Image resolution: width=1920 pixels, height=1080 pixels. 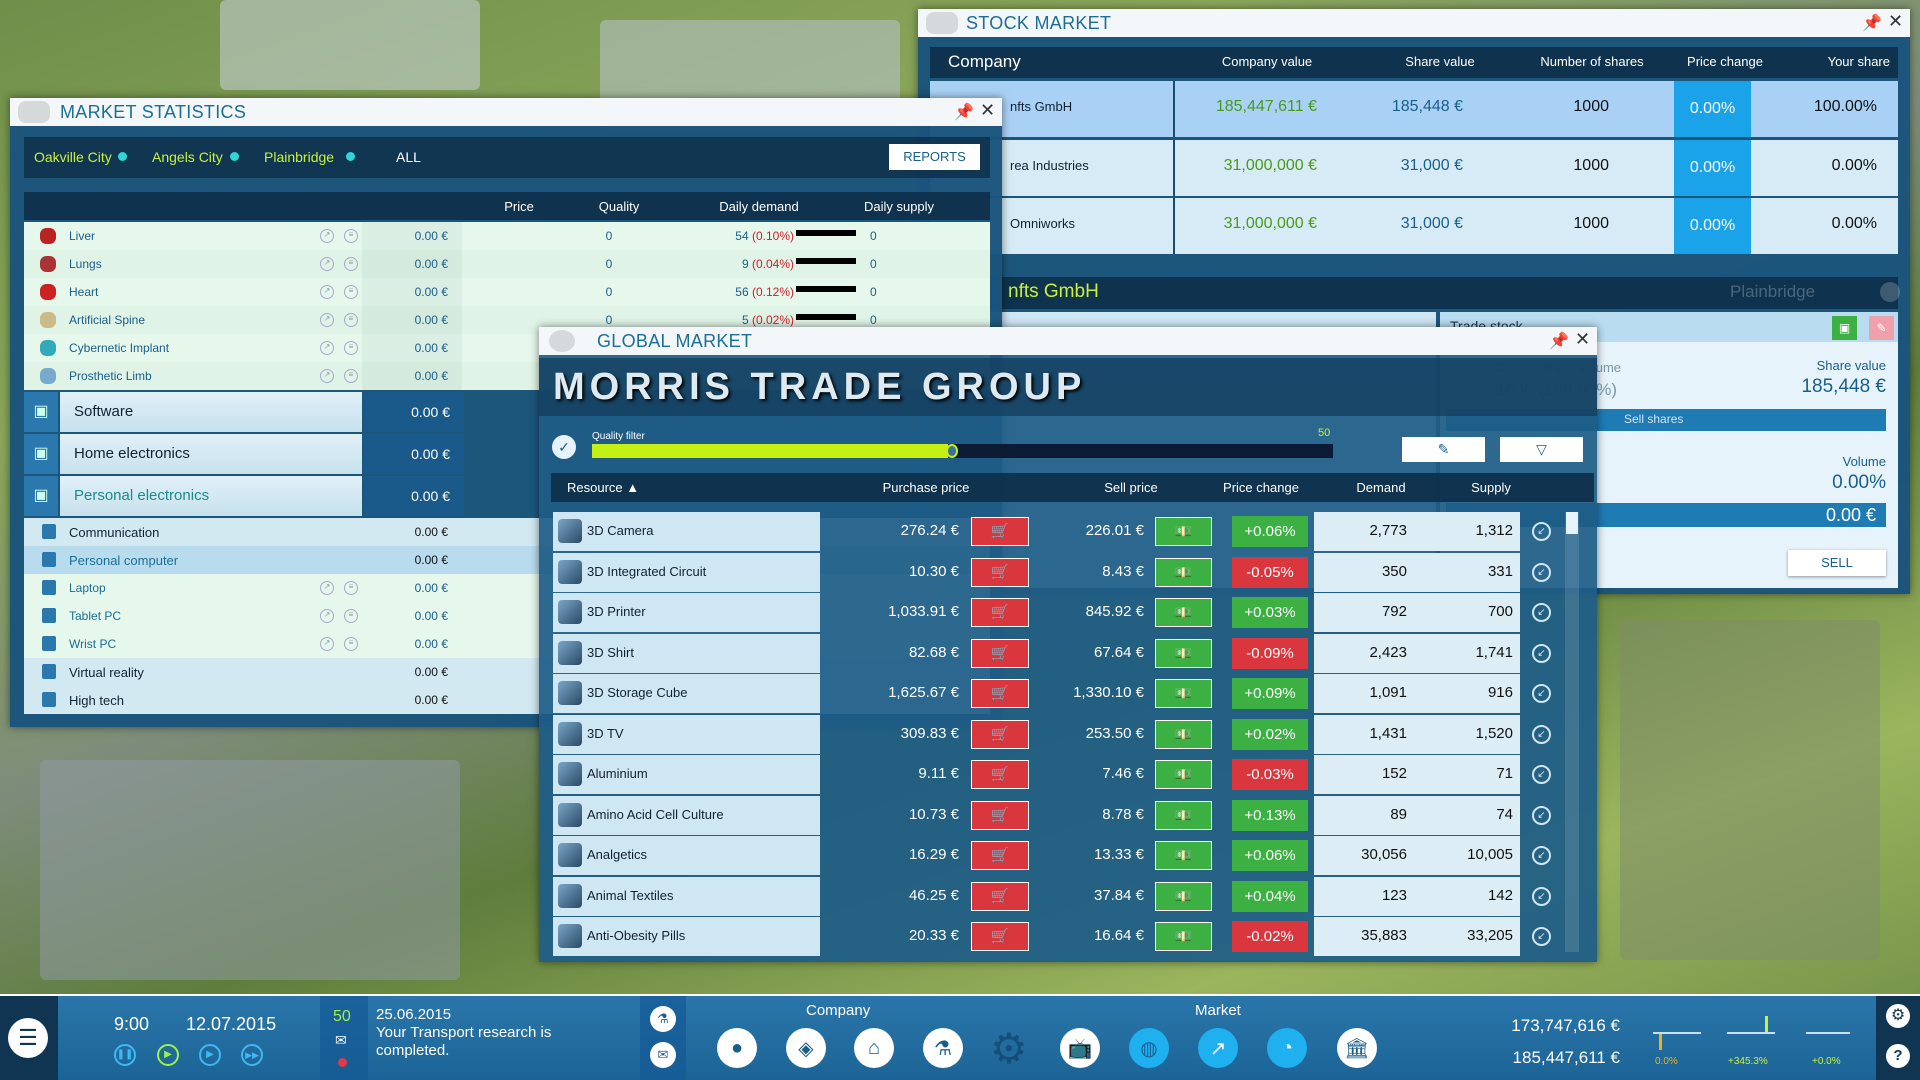 What do you see at coordinates (899, 206) in the screenshot?
I see `col-daily-supply: Daily supply` at bounding box center [899, 206].